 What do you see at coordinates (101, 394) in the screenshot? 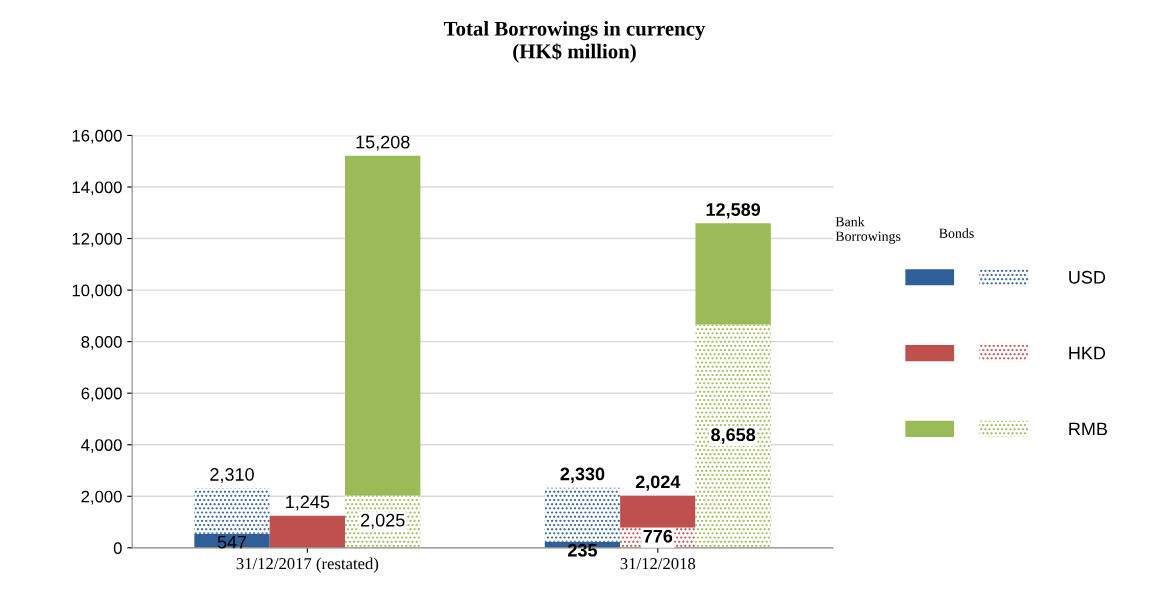
I see `y-tick-label: 6,000` at bounding box center [101, 394].